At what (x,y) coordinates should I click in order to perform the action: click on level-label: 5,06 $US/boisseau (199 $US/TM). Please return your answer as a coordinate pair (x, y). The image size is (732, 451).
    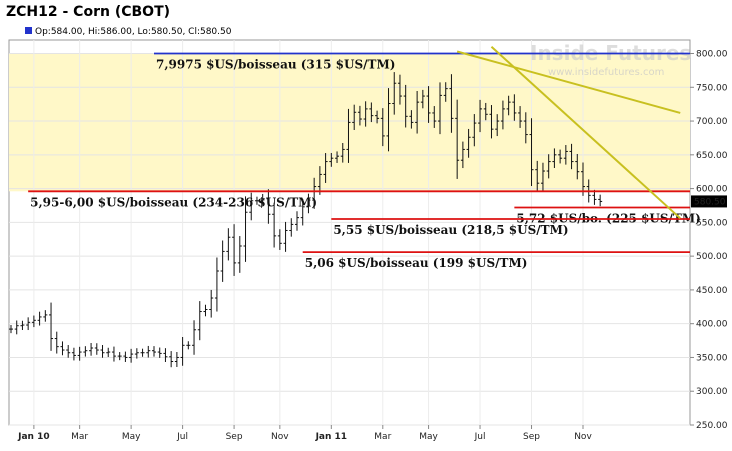
    Looking at the image, I should click on (416, 263).